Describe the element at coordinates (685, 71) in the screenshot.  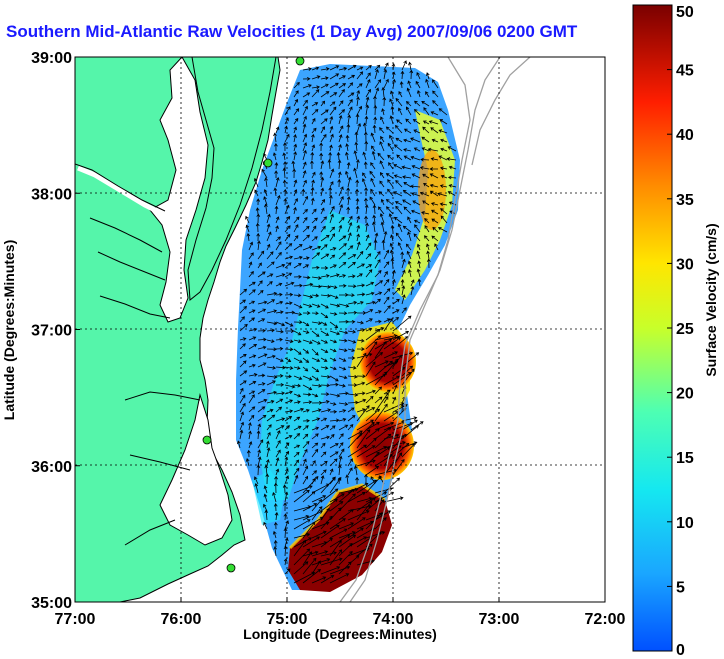
I see `colorbar-tick-label: 45` at that location.